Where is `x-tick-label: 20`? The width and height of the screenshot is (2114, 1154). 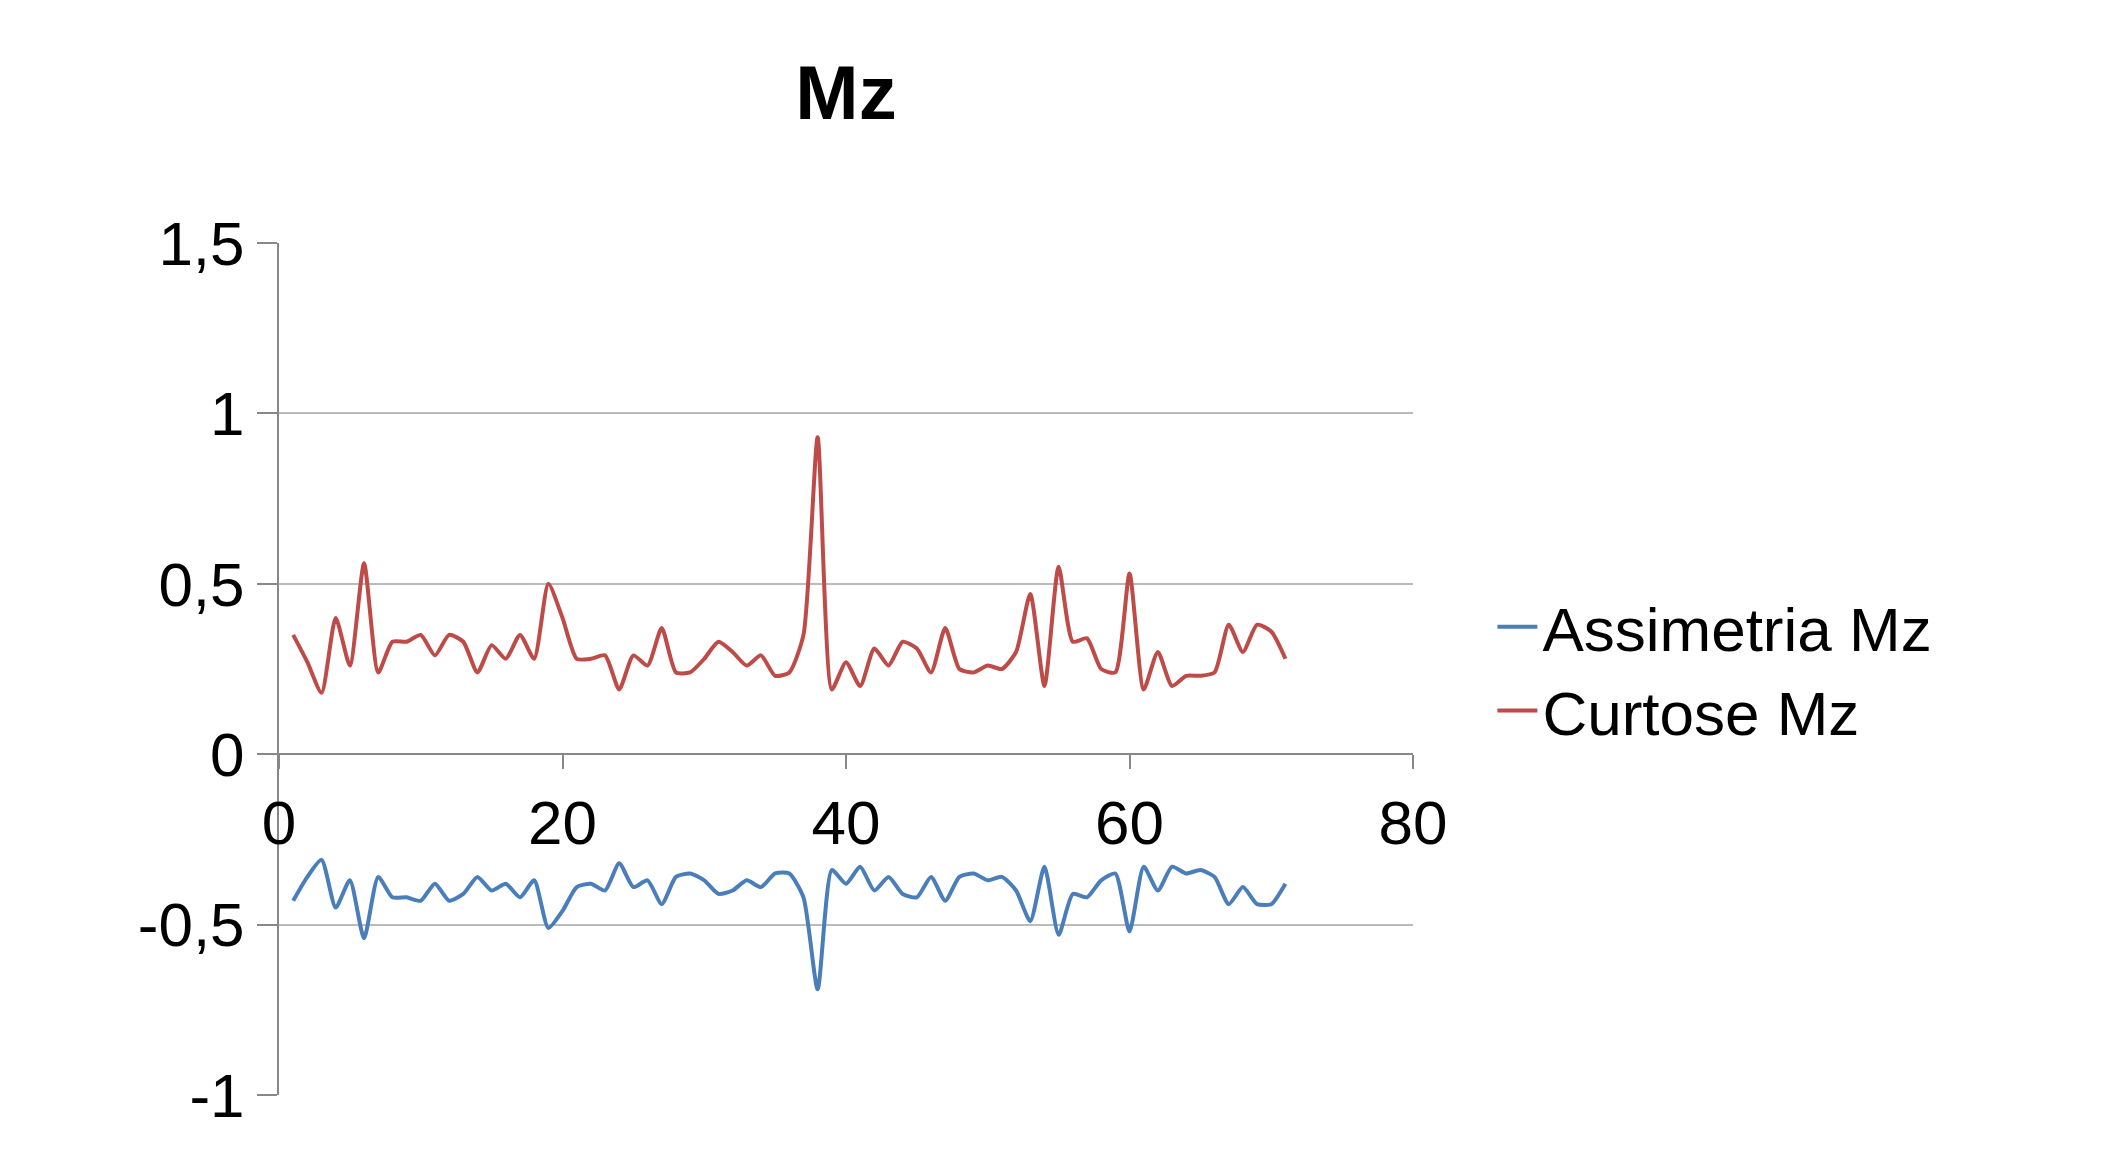
x-tick-label: 20 is located at coordinates (562, 822).